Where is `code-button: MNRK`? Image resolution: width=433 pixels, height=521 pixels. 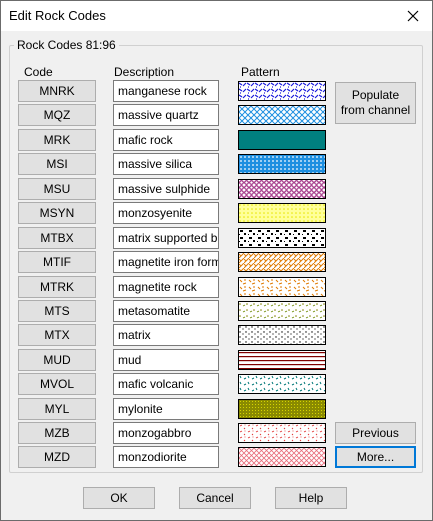 code-button: MNRK is located at coordinates (57, 91).